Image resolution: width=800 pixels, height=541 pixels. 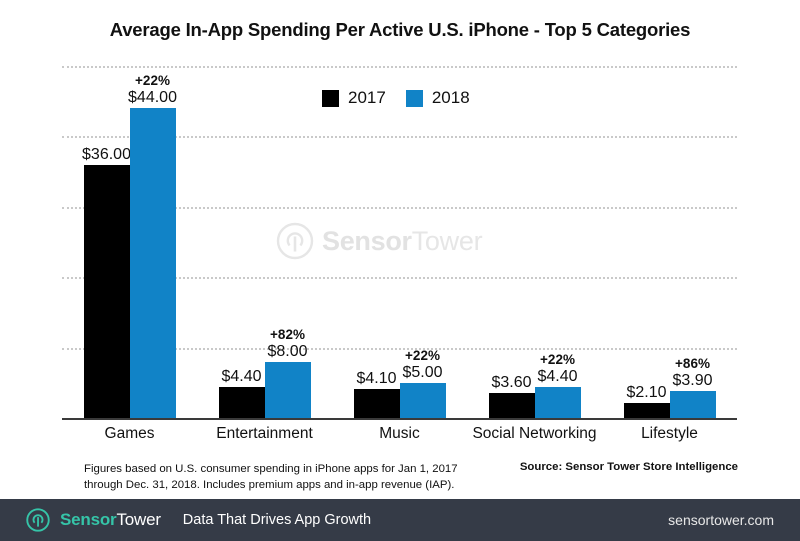 I want to click on bar-2017: $4.10, so click(x=376, y=394).